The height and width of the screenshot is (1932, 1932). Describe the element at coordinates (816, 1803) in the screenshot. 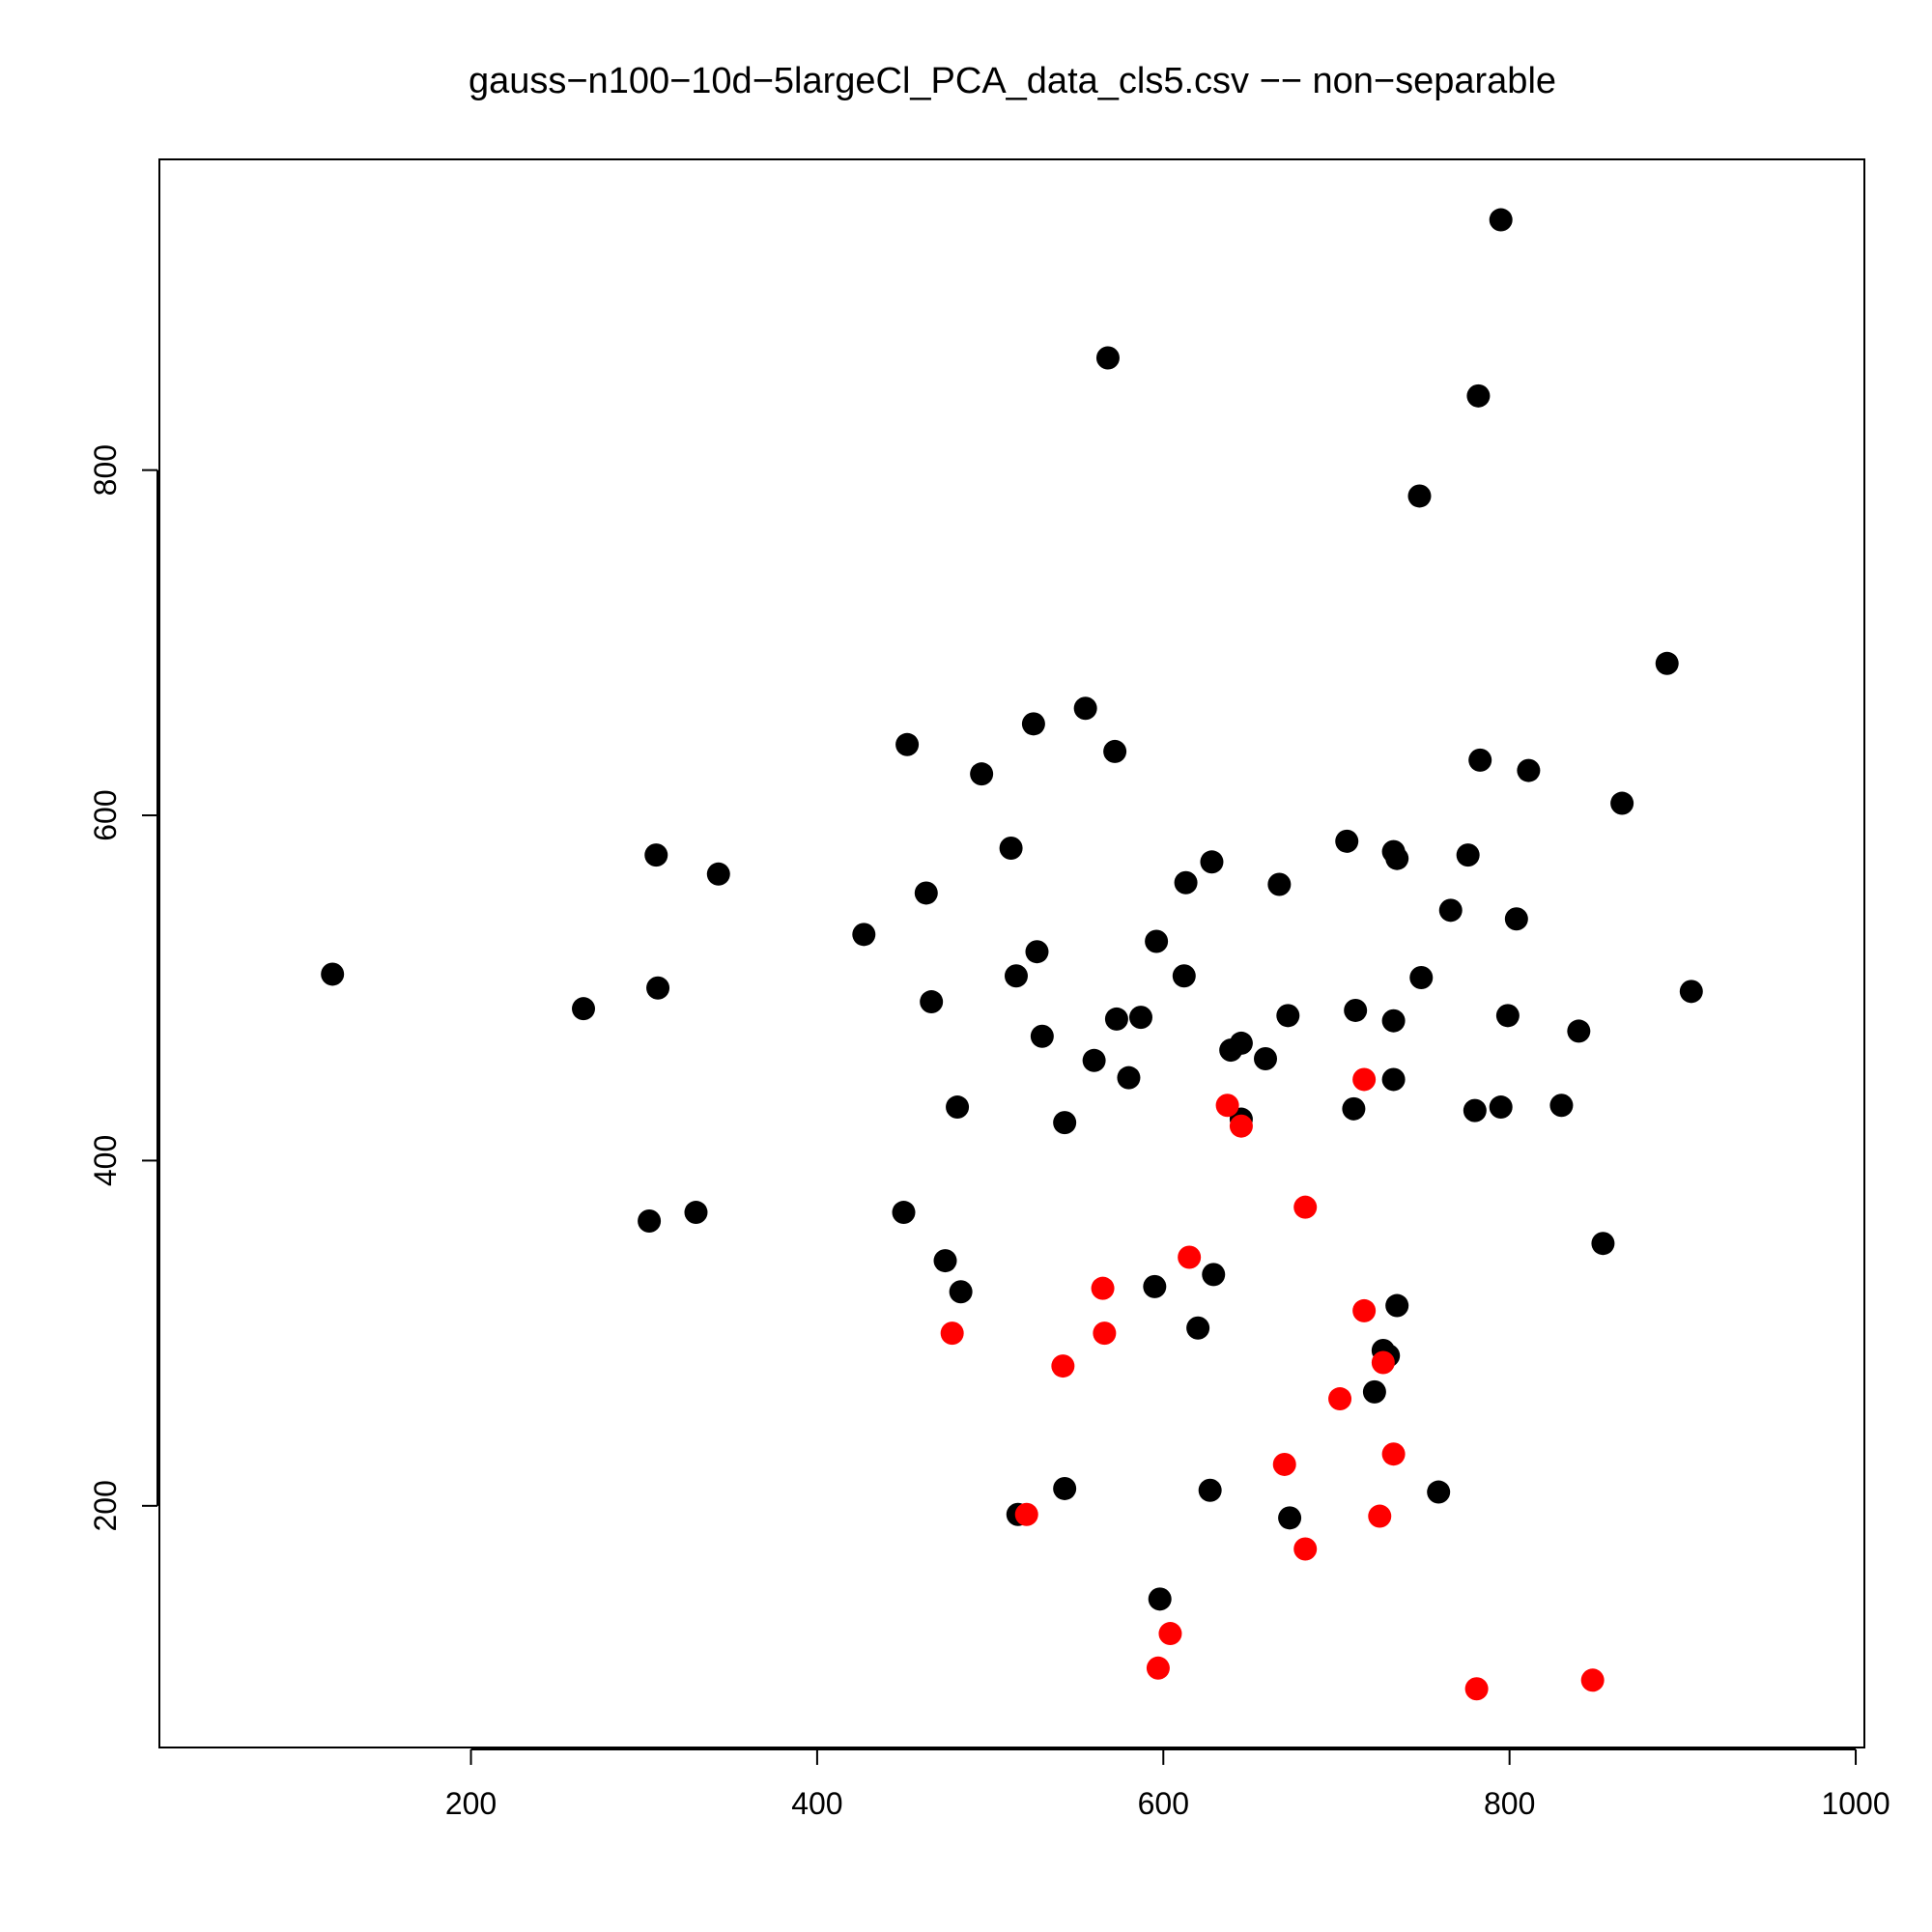

I see `x-tick-label: 400` at that location.